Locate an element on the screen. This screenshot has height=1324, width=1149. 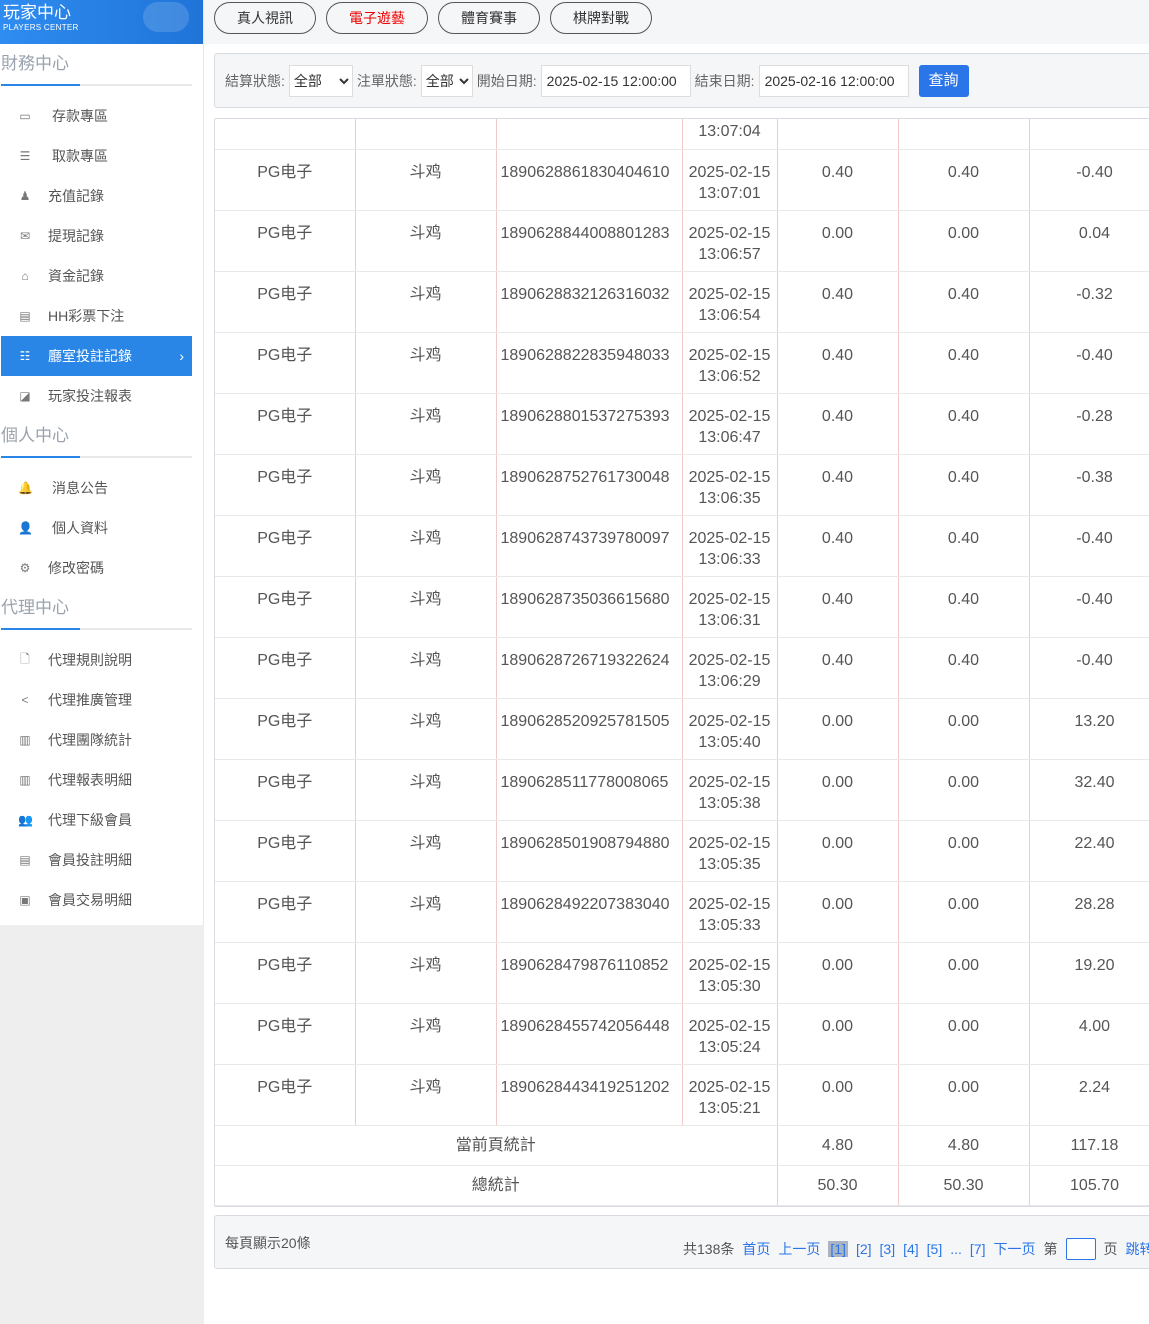
section-title: 個人中心 is located at coordinates (35, 435).